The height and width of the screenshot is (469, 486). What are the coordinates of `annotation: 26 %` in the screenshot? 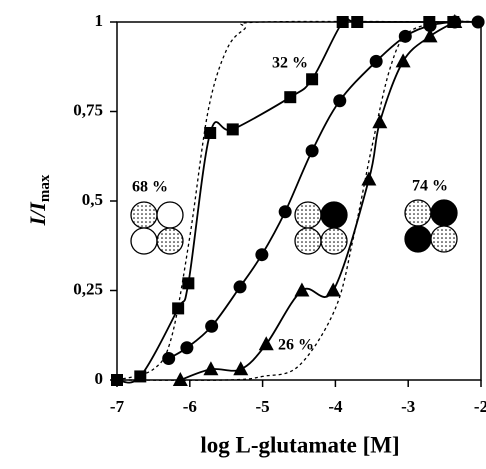 It's located at (296, 345).